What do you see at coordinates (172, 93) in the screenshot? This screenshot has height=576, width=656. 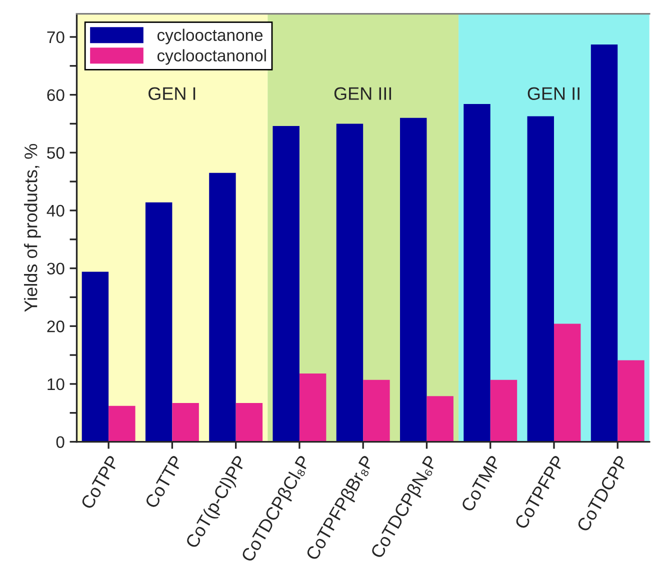 I see `band-label: GEN I` at bounding box center [172, 93].